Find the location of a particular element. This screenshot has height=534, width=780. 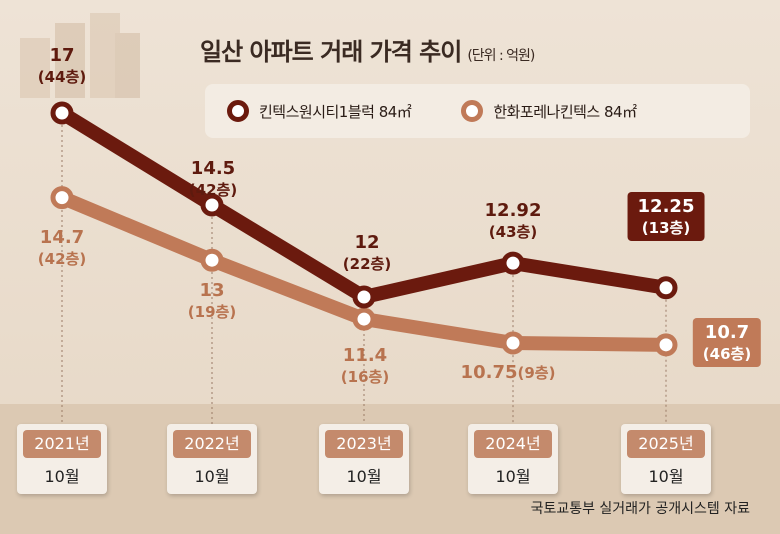

legend-item-series-1: 킨텍스원시티1블럭 84㎡ is located at coordinates (319, 111).